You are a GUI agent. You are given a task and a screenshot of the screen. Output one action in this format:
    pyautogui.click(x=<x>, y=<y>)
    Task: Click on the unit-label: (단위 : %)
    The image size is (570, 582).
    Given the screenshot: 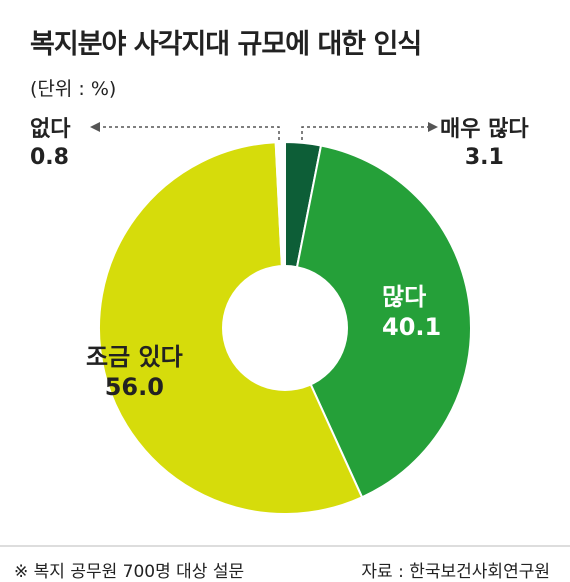 What is the action you would take?
    pyautogui.click(x=73, y=89)
    